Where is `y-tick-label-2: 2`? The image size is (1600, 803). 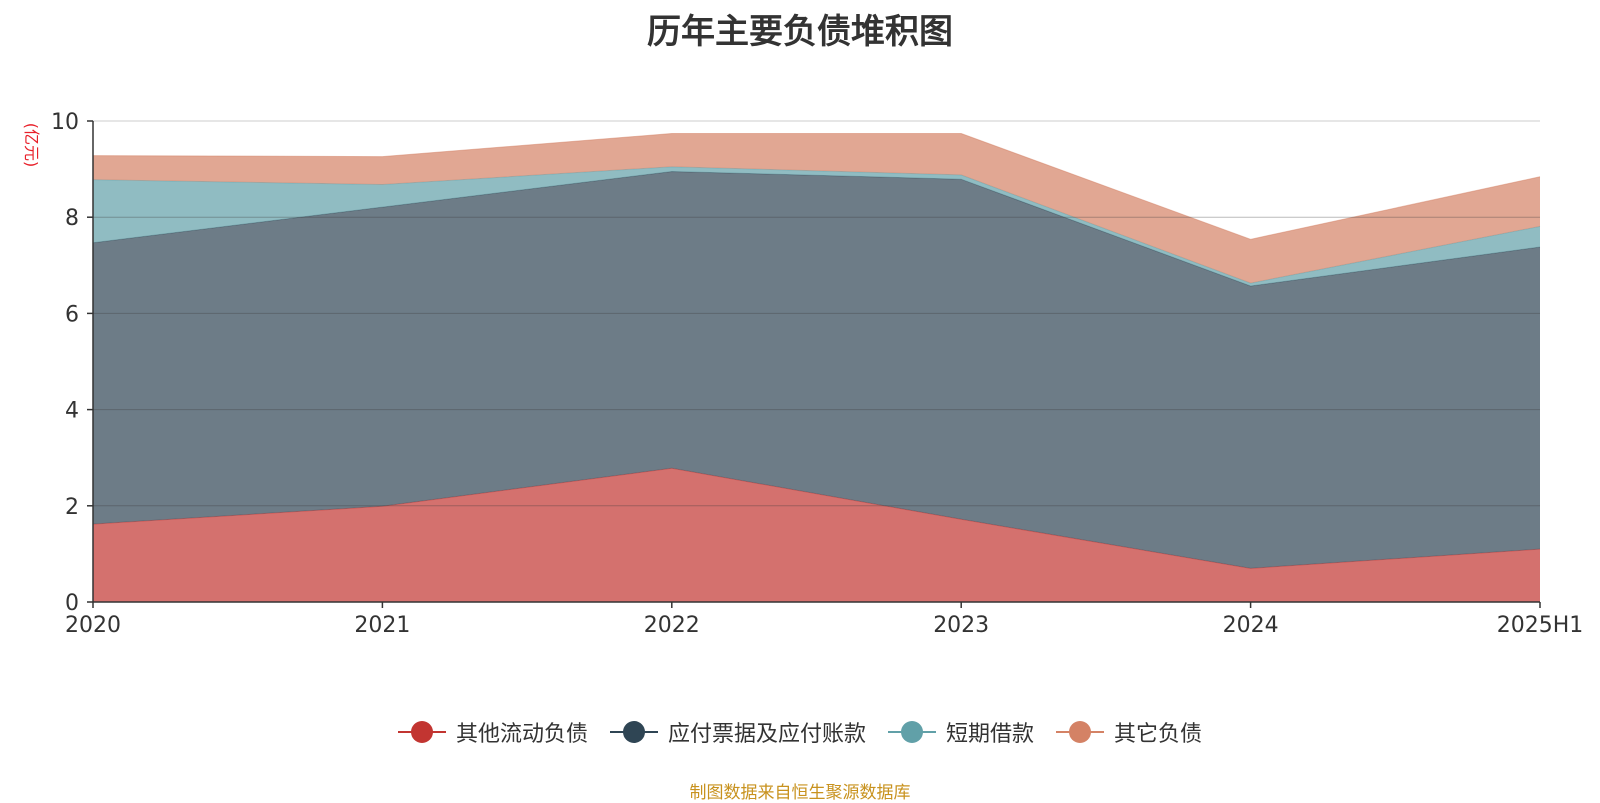 y-tick-label-2: 2 is located at coordinates (72, 507).